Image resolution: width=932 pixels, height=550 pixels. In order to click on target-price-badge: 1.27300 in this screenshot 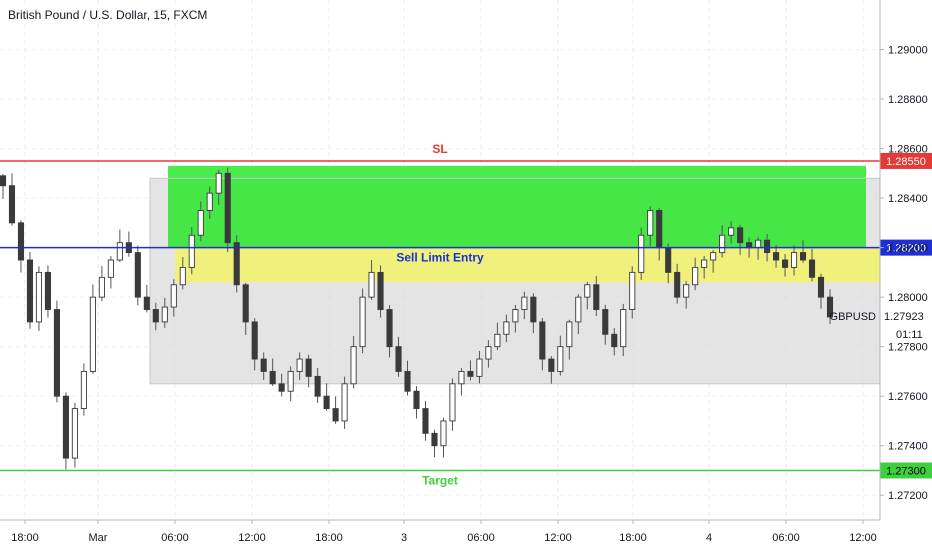, I will do `click(906, 470)`.